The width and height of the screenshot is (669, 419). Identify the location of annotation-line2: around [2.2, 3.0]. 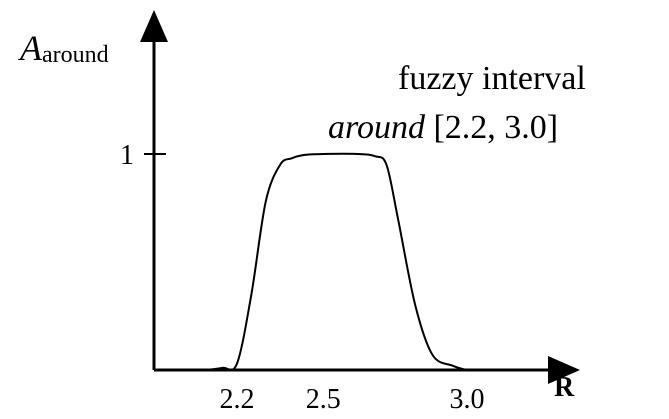
(443, 127).